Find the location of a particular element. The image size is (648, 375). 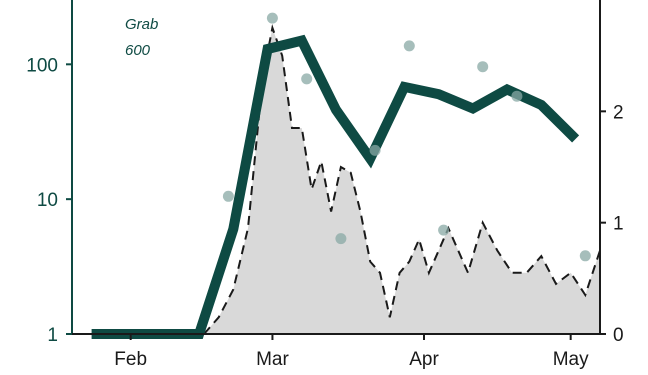

x-tick-label: Apr is located at coordinates (424, 359).